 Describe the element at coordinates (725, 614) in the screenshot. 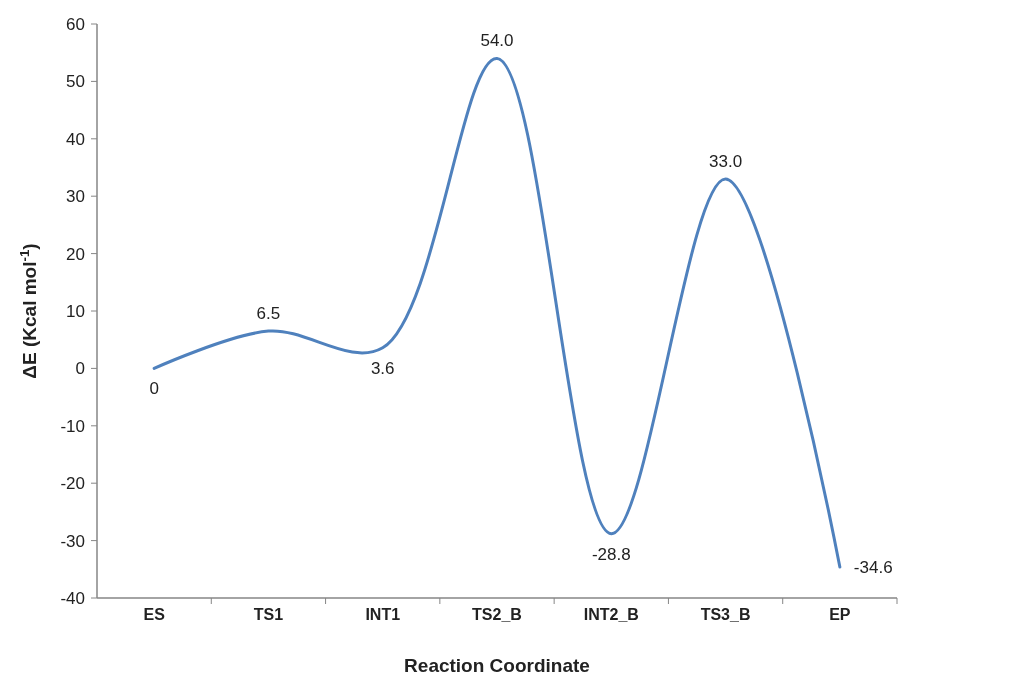

I see `x-tick-label: TS3_B` at that location.